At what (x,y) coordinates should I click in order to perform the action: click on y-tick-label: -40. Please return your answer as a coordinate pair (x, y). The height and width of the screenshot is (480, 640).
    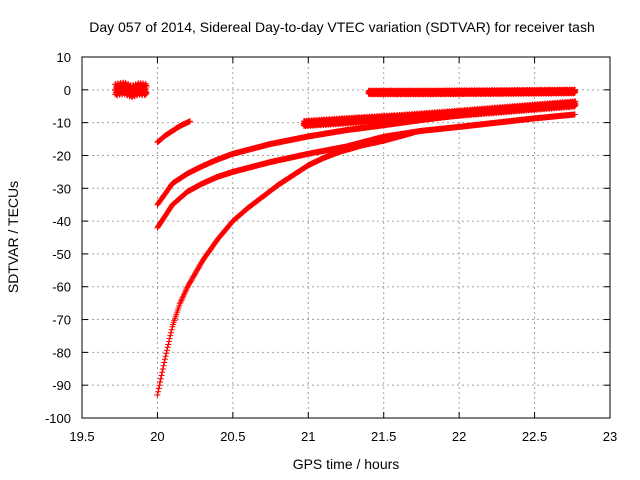
    Looking at the image, I should click on (61, 221).